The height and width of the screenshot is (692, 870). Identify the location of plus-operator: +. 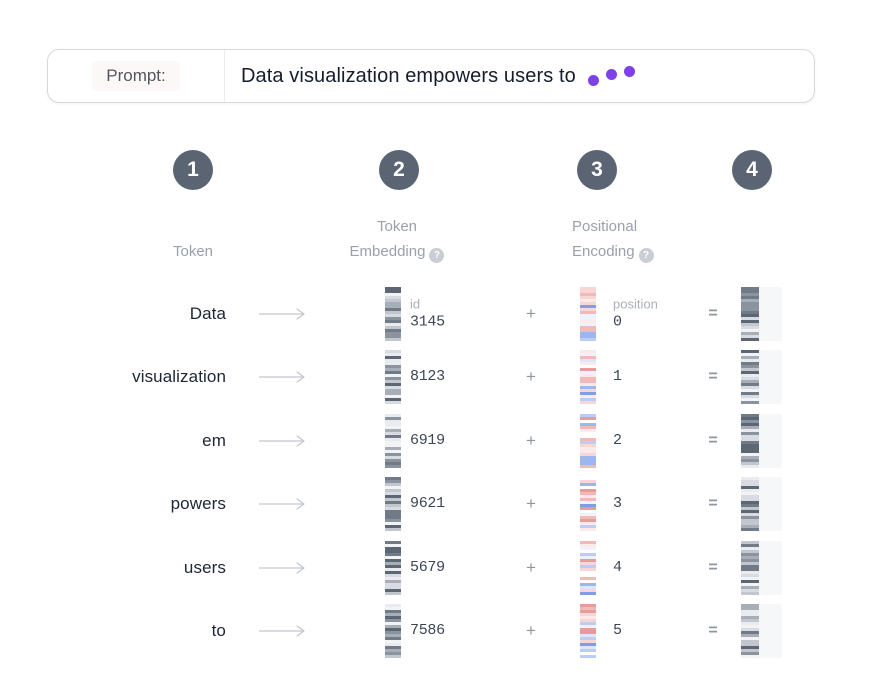
(531, 313).